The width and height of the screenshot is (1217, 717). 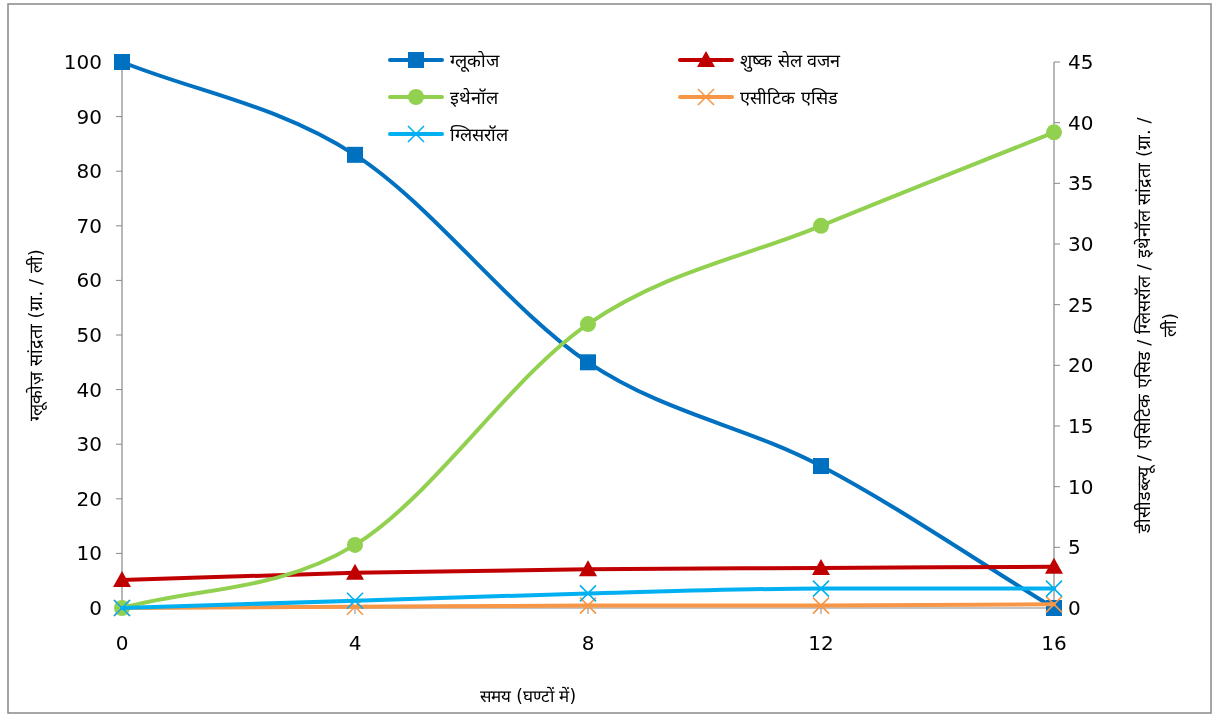 What do you see at coordinates (89, 171) in the screenshot?
I see `y-tick-label: 80` at bounding box center [89, 171].